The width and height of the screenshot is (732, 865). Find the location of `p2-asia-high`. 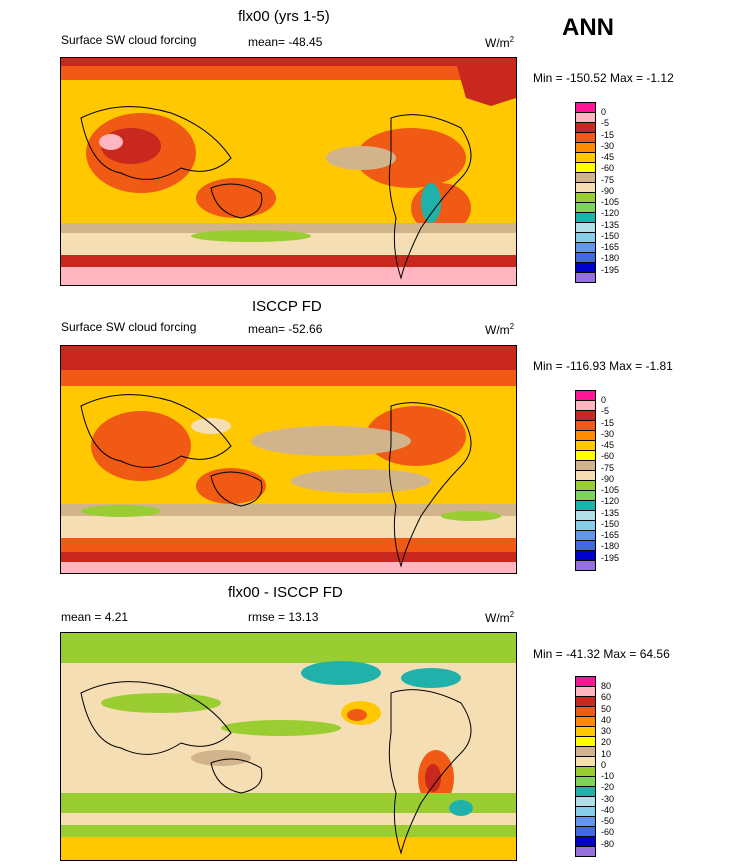

p2-asia-high is located at coordinates (141, 446).